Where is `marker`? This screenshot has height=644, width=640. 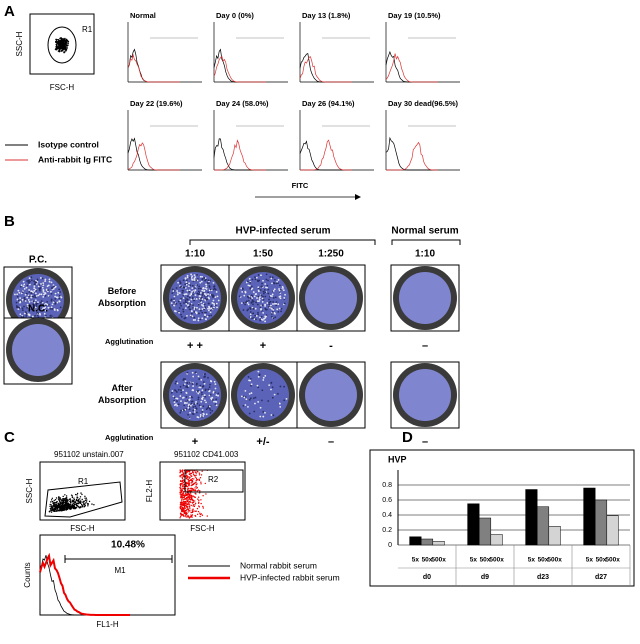
marker is located at coordinates (118, 559).